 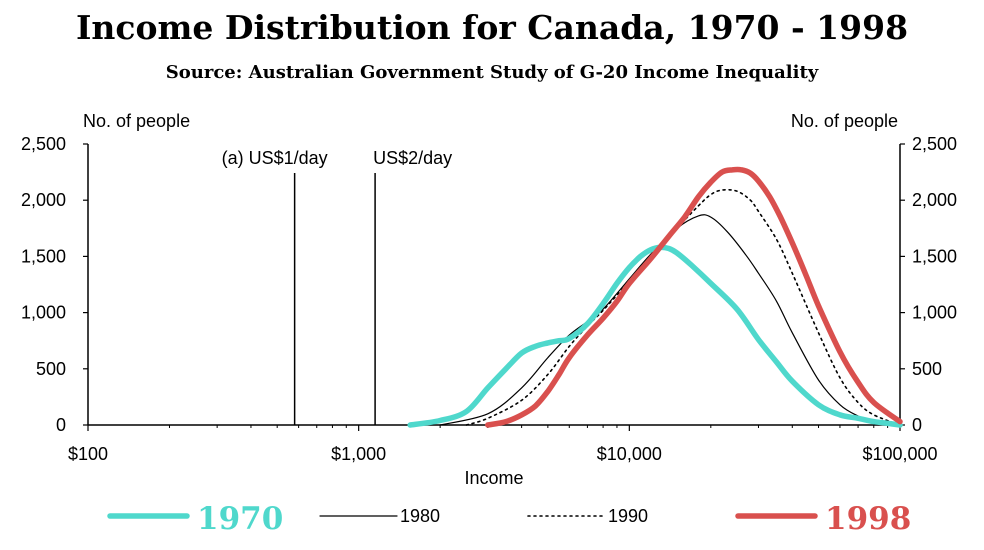 What do you see at coordinates (629, 454) in the screenshot?
I see `x-tick-label: $10,000` at bounding box center [629, 454].